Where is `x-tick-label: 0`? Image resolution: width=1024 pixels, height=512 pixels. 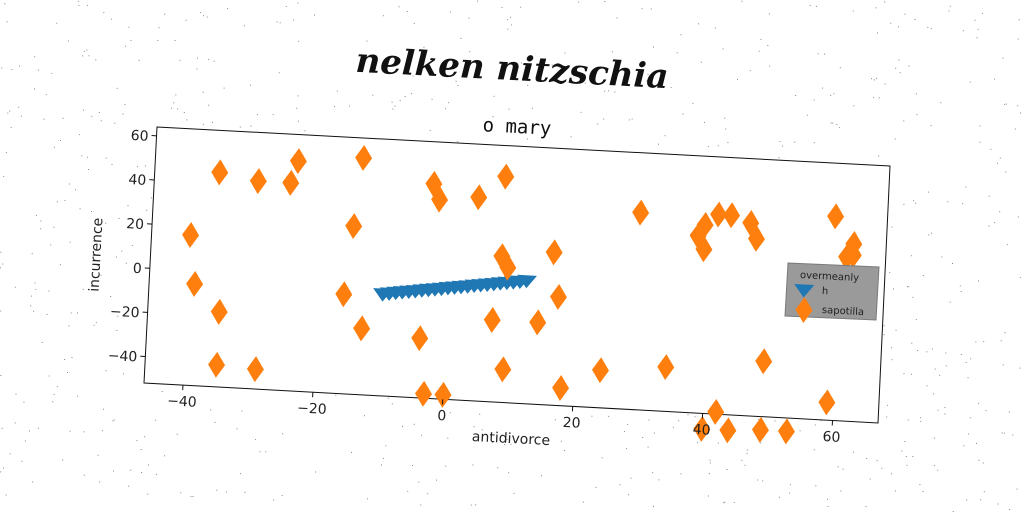
x-tick-label: 0 is located at coordinates (442, 416).